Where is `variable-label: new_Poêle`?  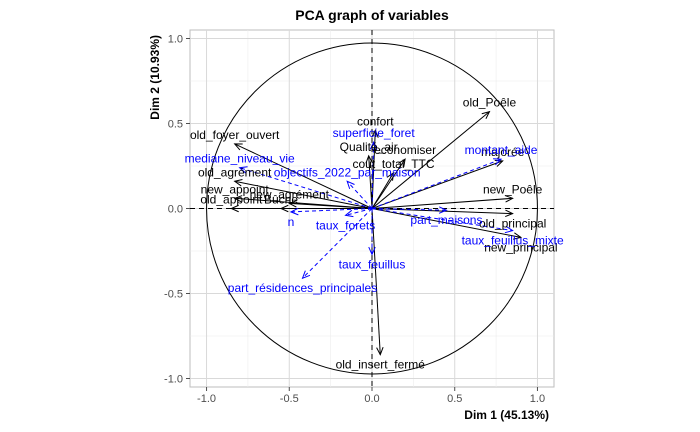 variable-label: new_Poêle is located at coordinates (513, 189).